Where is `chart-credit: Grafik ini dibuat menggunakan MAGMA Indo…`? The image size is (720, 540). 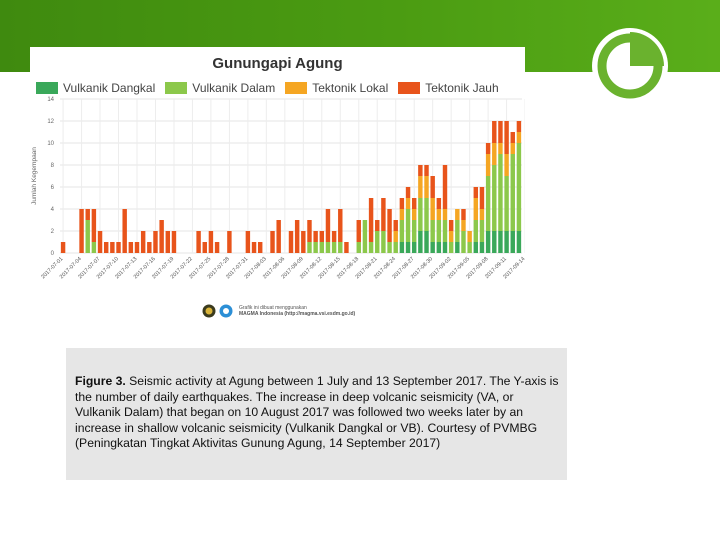
chart-credit: Grafik ini dibuat menggunakan MAGMA Indo… is located at coordinates (278, 311).